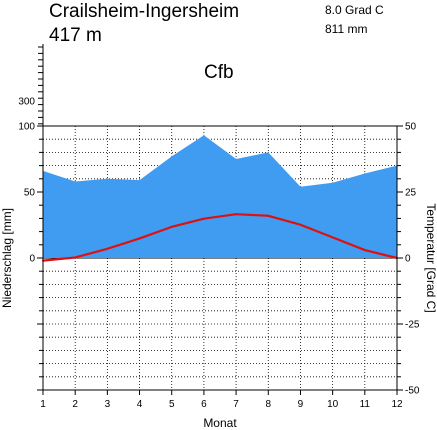  Describe the element at coordinates (219, 72) in the screenshot. I see `climate-class: Cfb` at that location.